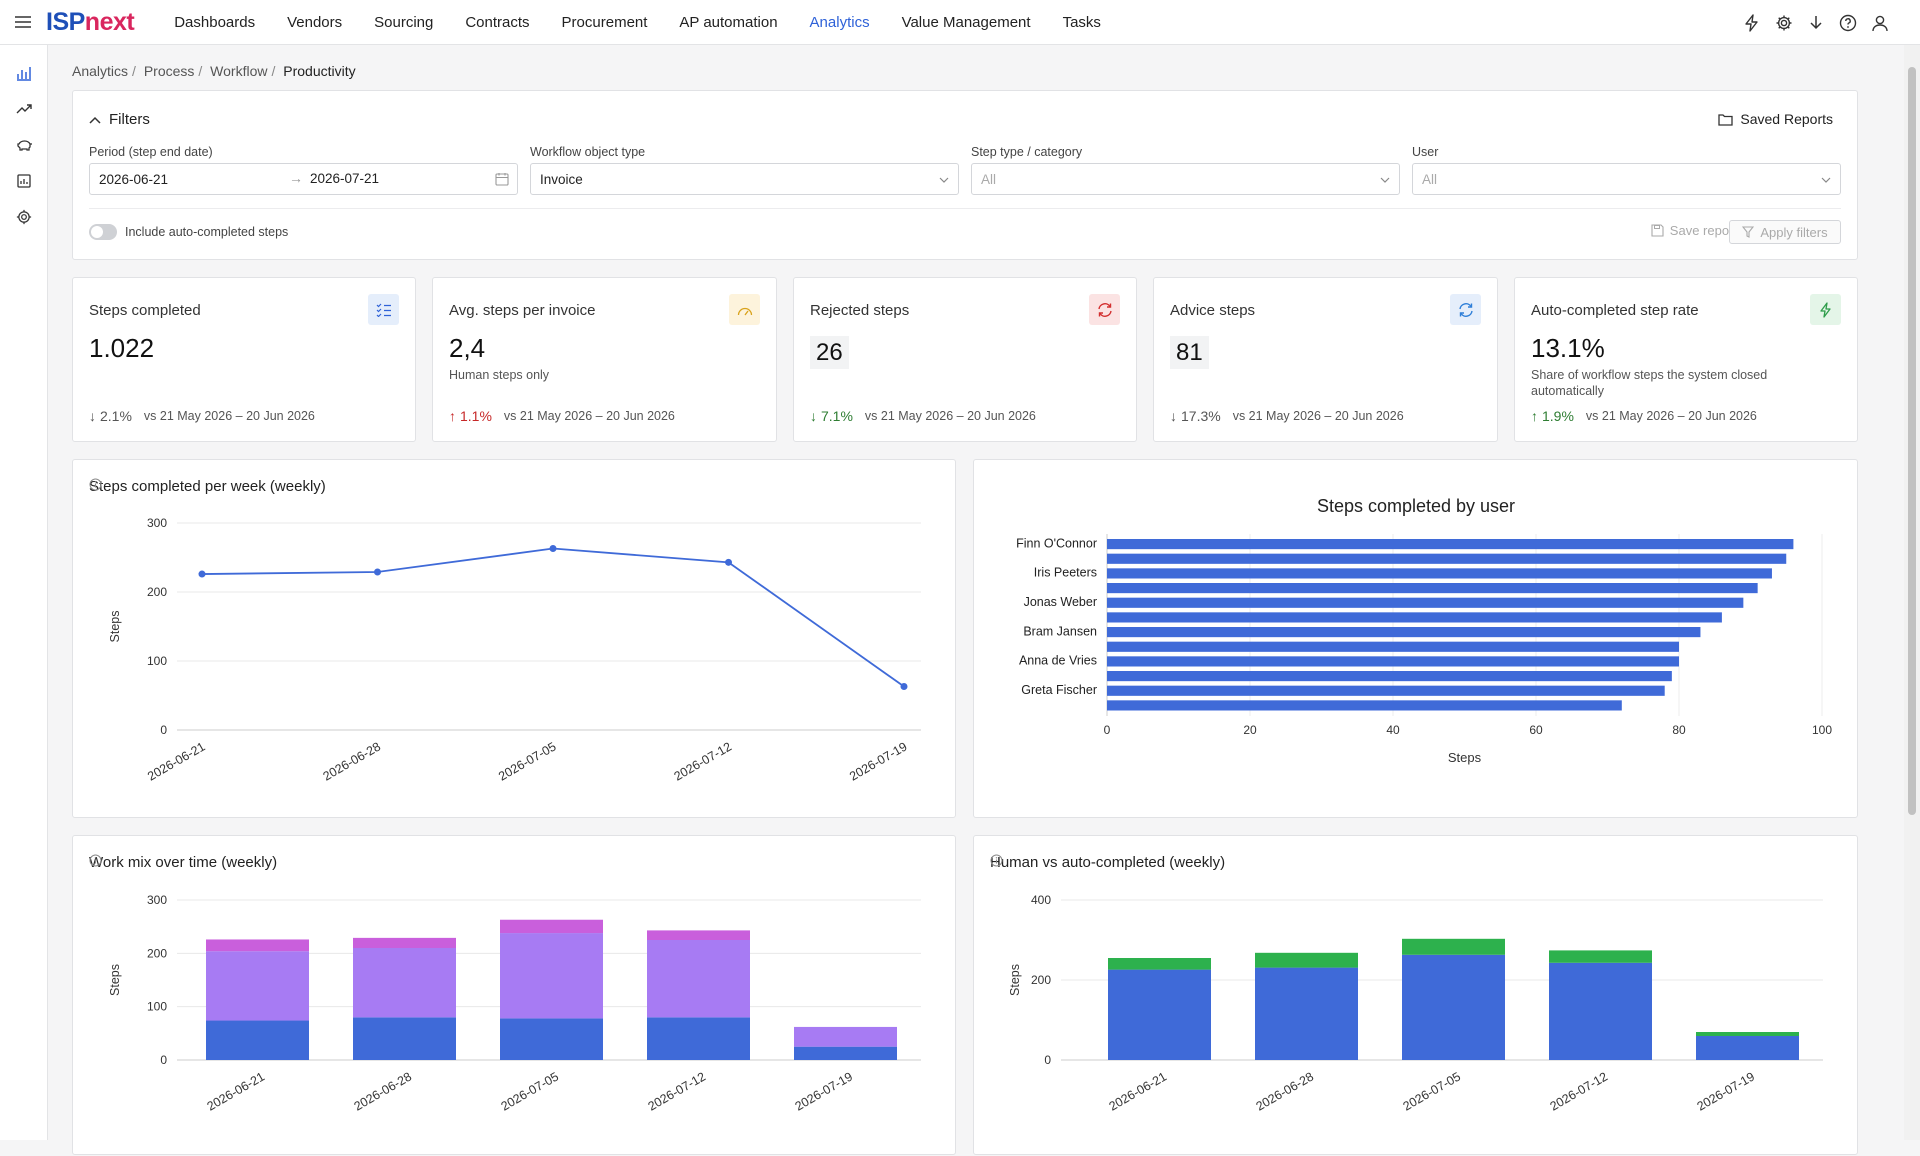  What do you see at coordinates (1784, 23) in the screenshot?
I see `gear-icon` at bounding box center [1784, 23].